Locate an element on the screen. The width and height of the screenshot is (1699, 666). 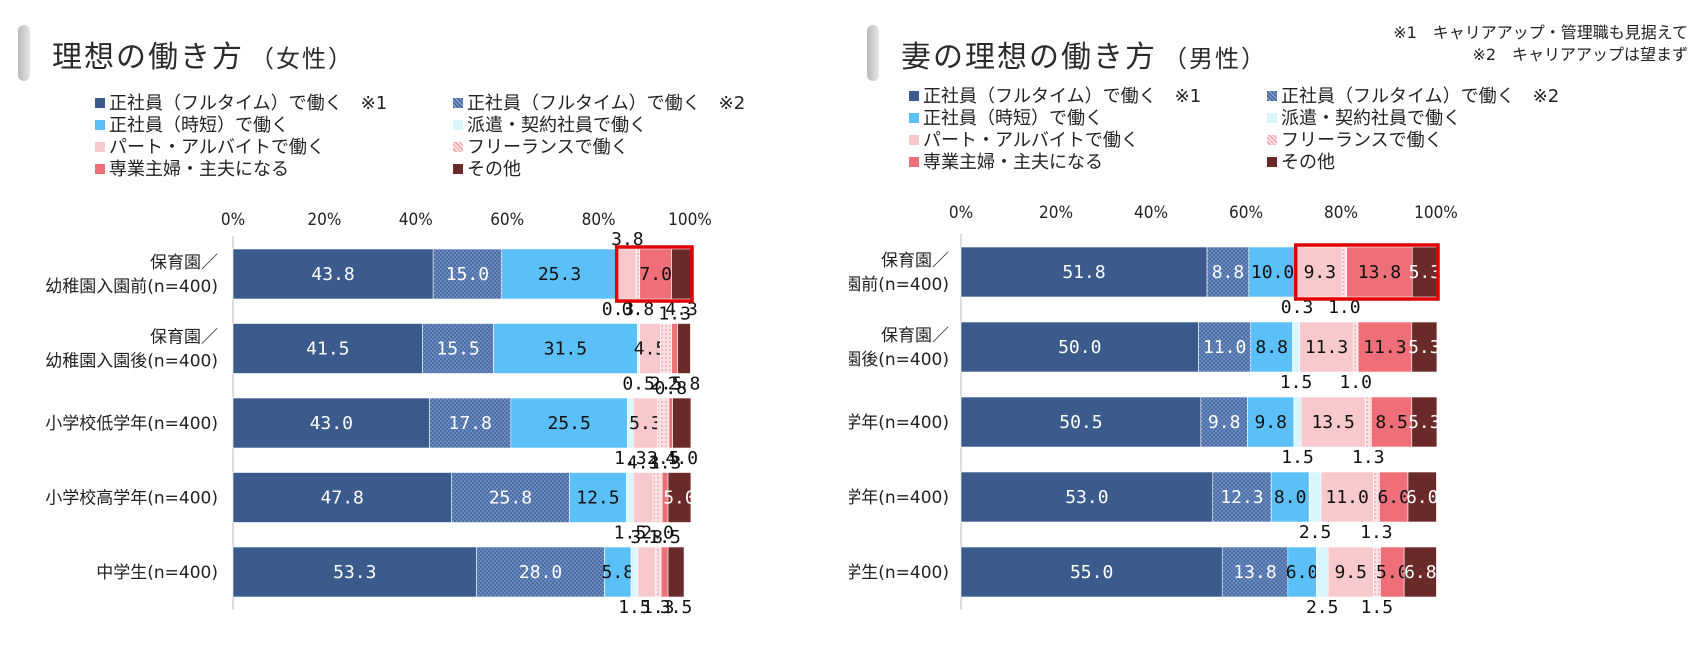
data-label: 4.3 is located at coordinates (643, 463).